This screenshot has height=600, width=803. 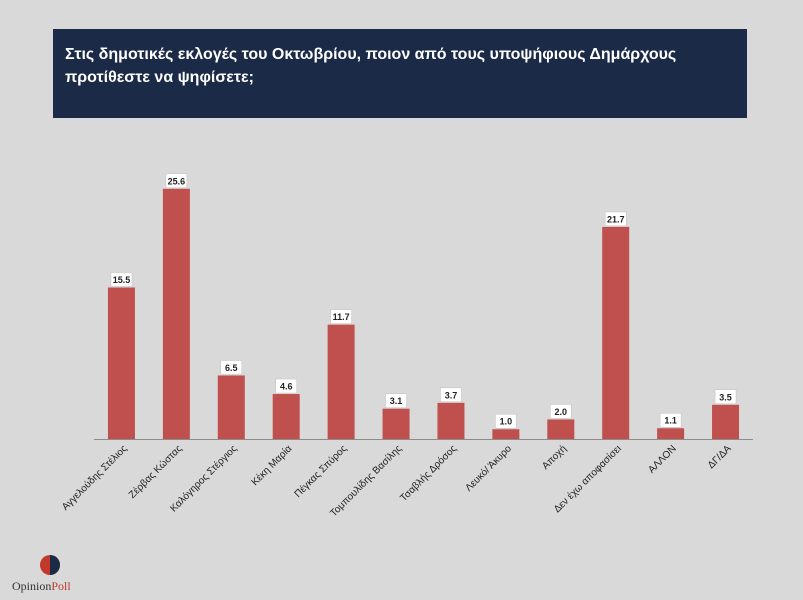 I want to click on category-label: Αγγελούδης Στέλιος, so click(x=94, y=478).